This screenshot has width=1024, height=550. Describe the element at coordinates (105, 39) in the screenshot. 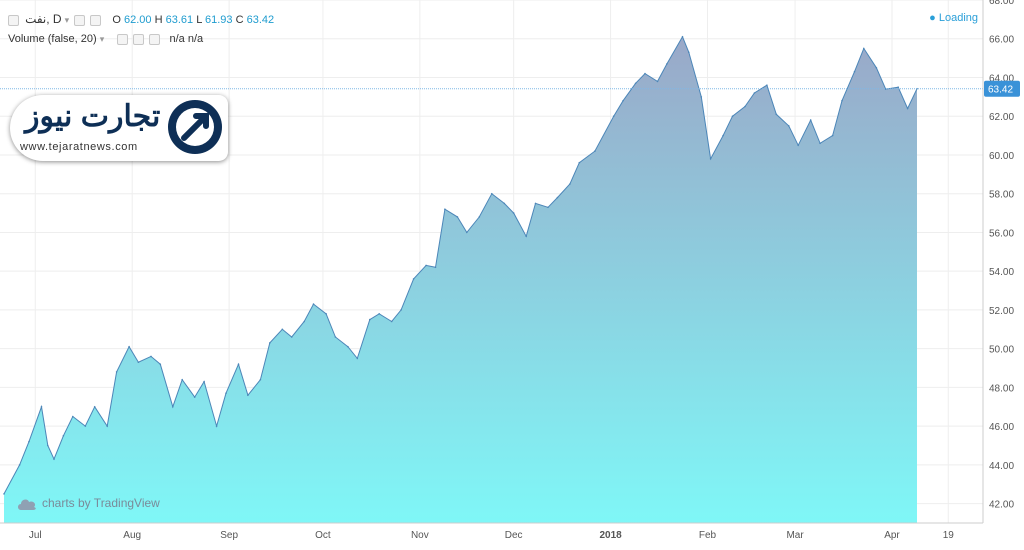

I see `volume-header: Volume (false, 20) ▾ n/a n/a` at that location.